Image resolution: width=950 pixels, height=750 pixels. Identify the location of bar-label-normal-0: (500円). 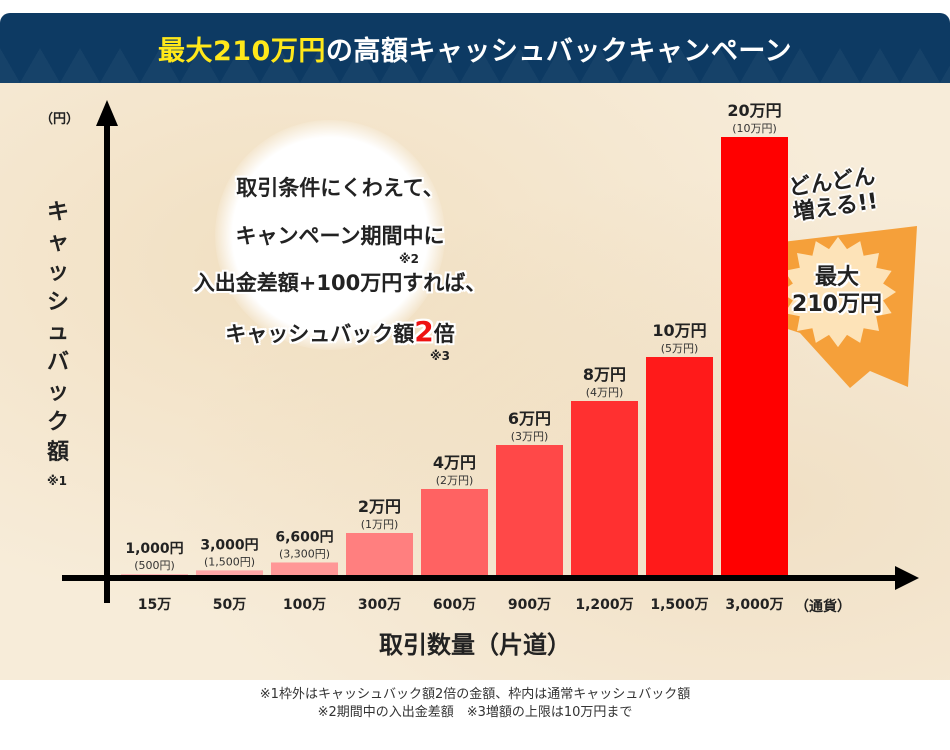
(154, 565).